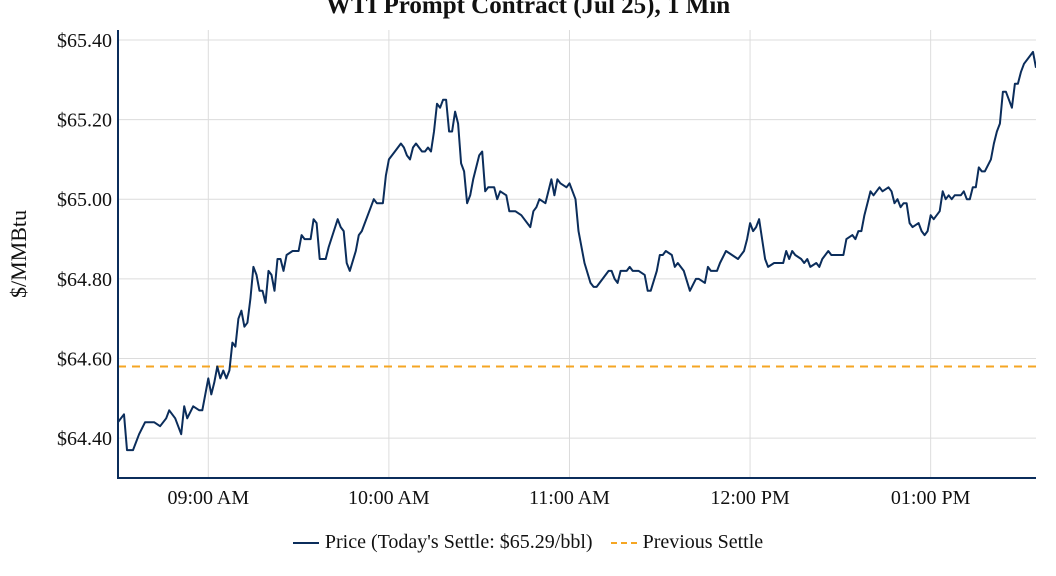 Image resolution: width=1056 pixels, height=576 pixels. Describe the element at coordinates (18, 254) in the screenshot. I see `y-axis-label: $/MMBtu` at that location.